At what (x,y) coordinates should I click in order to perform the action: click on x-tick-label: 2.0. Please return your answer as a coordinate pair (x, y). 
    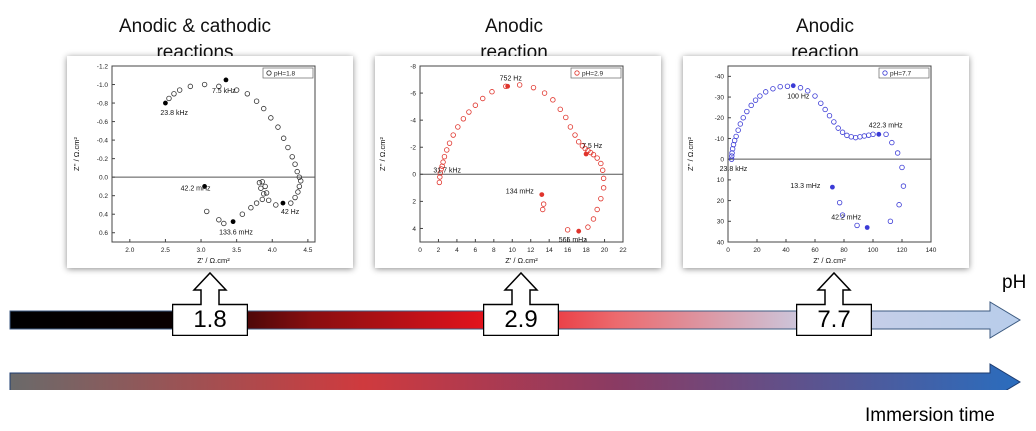
    Looking at the image, I should click on (129, 250).